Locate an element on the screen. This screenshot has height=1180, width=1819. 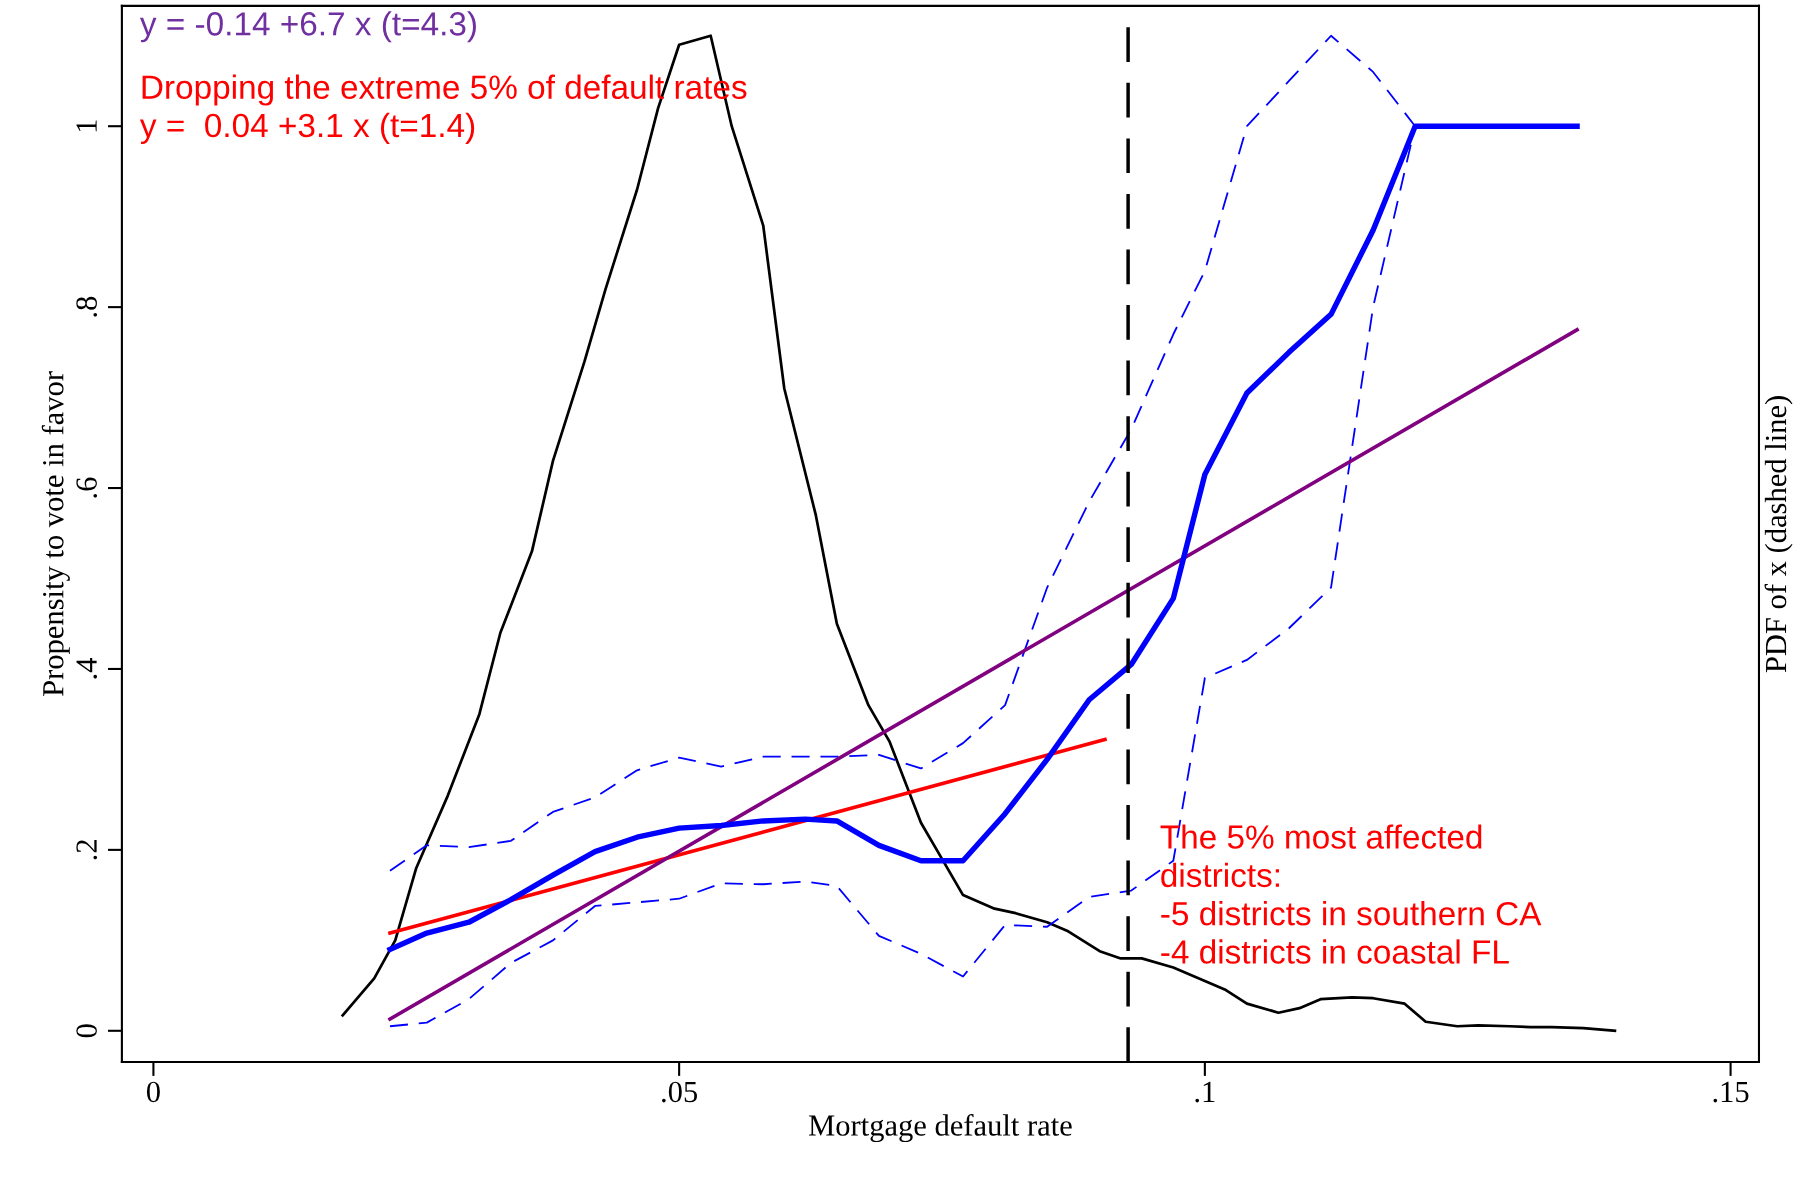
y-axis-title: Propensity to vote in favor is located at coordinates (55, 534).